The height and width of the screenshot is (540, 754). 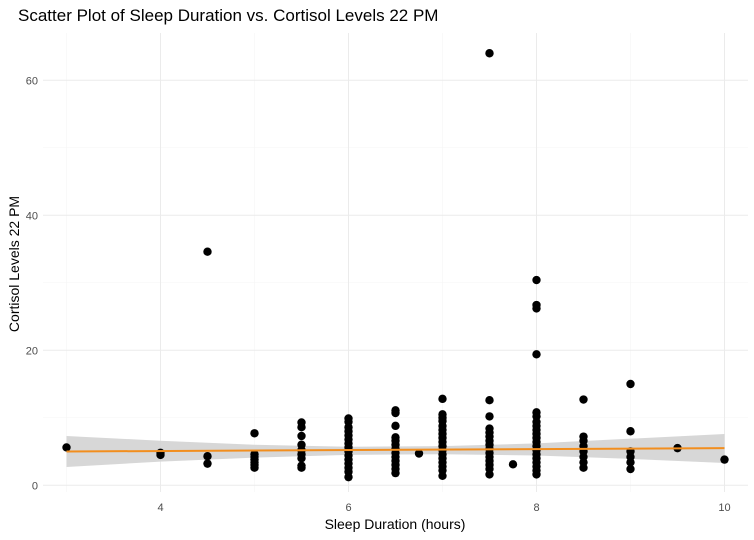 What do you see at coordinates (32, 283) in the screenshot?
I see `y-tick-labels: 0 20 40 60` at bounding box center [32, 283].